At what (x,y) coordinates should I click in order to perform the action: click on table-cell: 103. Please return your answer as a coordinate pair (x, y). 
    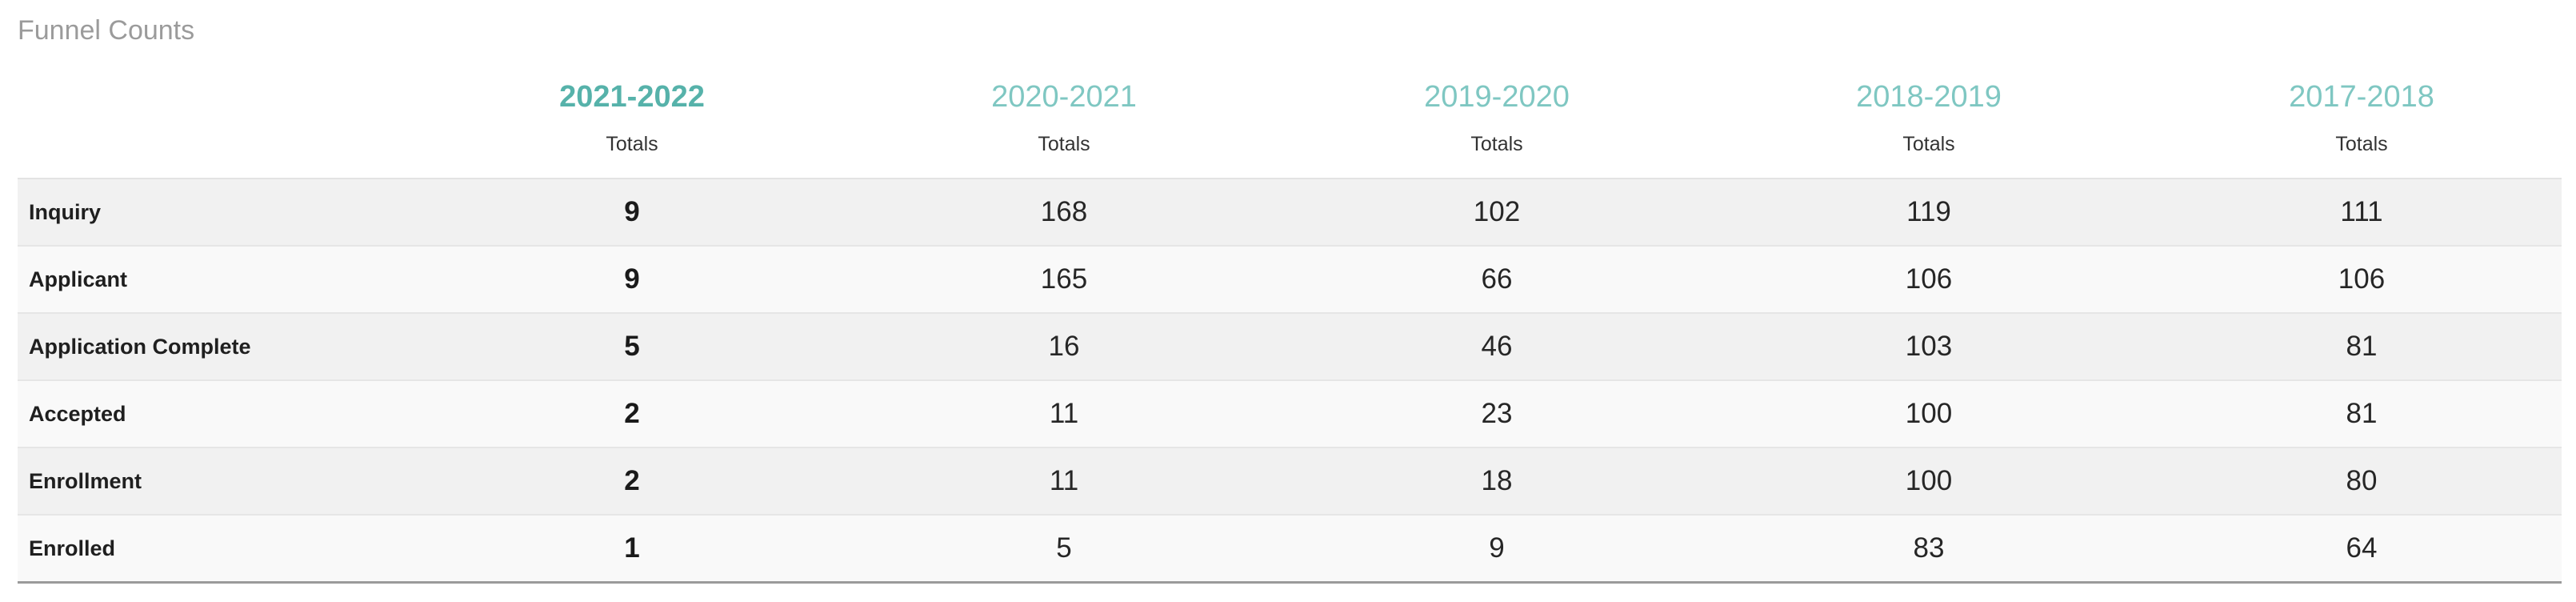
    Looking at the image, I should click on (1929, 346).